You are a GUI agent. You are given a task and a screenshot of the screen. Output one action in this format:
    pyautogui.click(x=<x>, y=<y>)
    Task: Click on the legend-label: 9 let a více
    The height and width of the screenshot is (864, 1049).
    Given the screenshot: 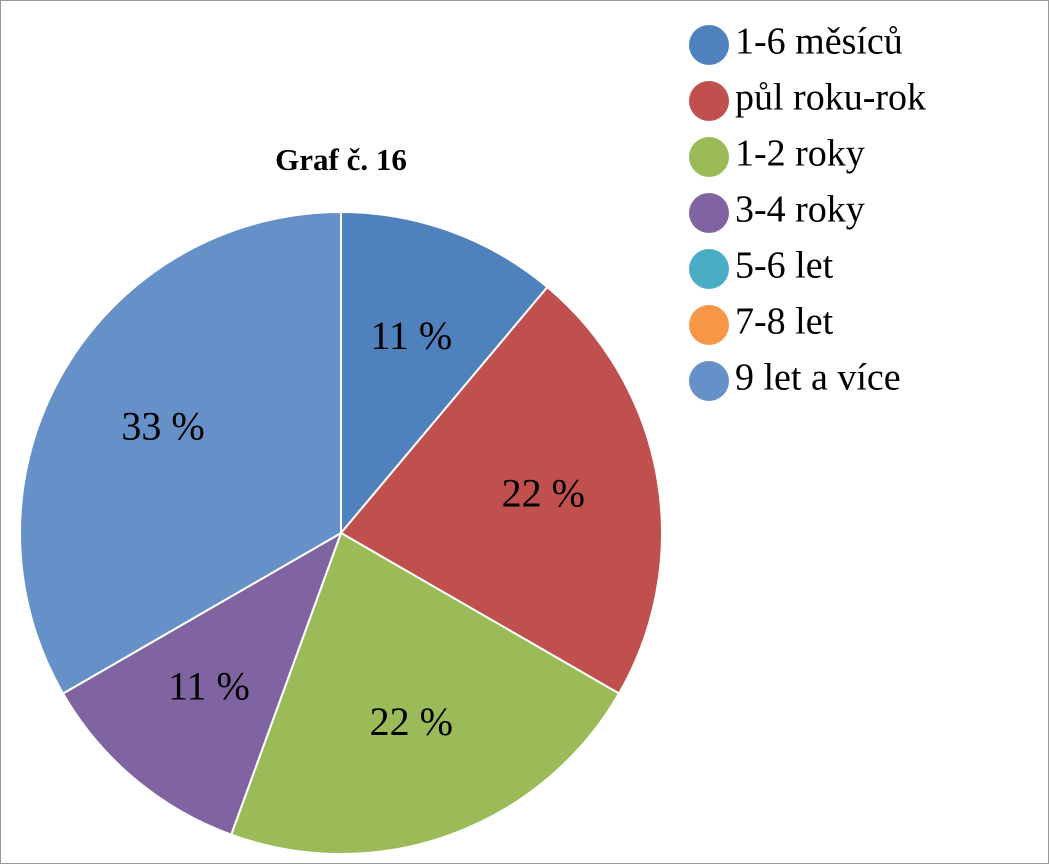 What is the action you would take?
    pyautogui.click(x=818, y=378)
    